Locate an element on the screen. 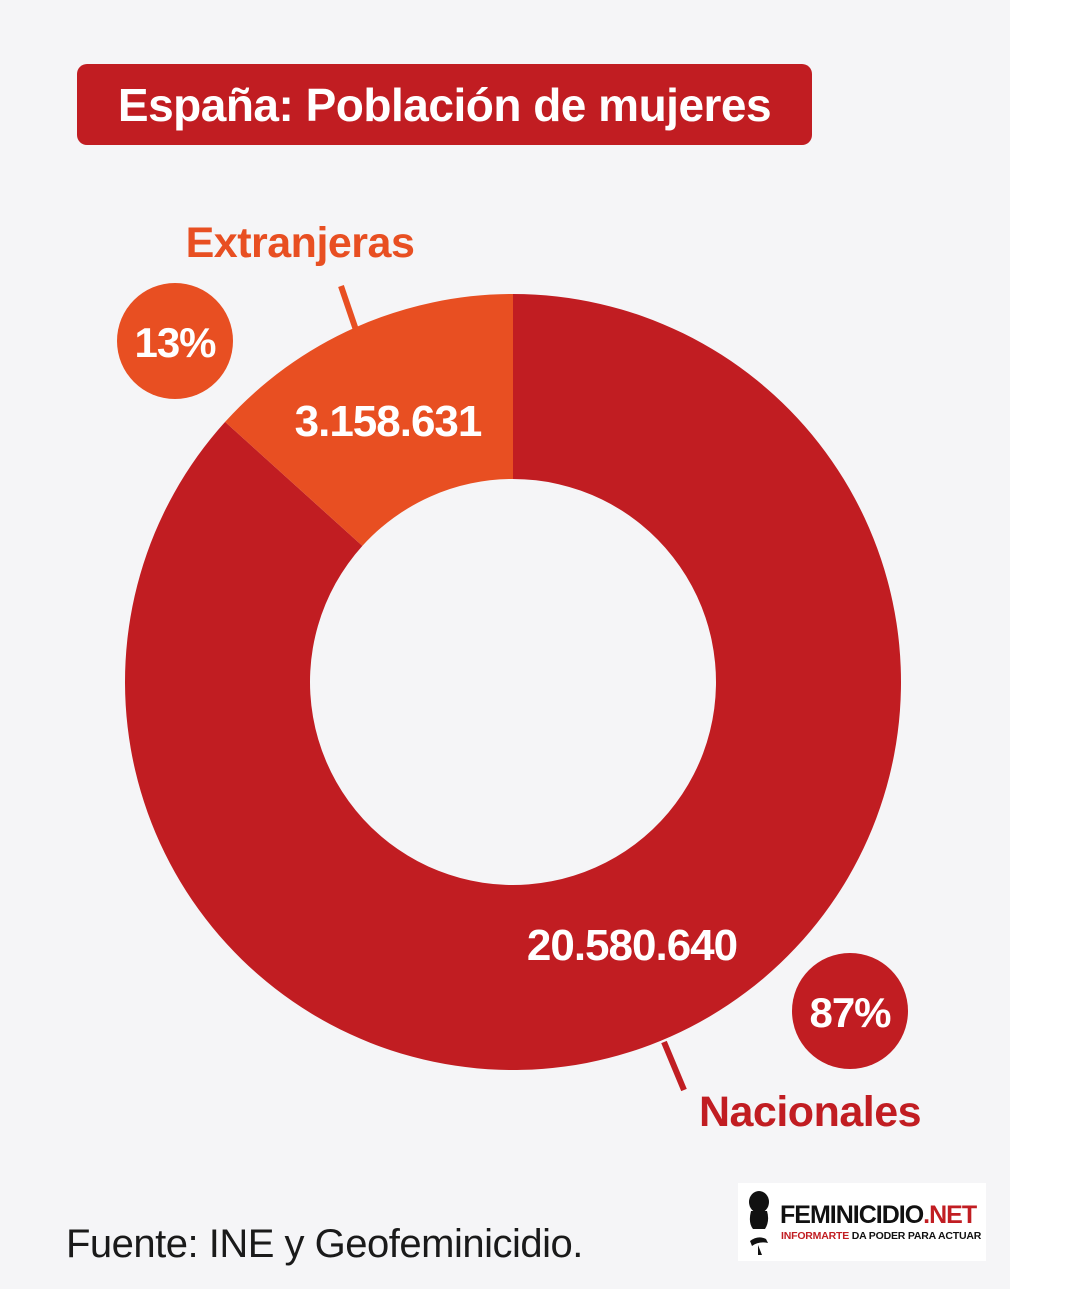  leader-line-extranjeras is located at coordinates (348, 308).